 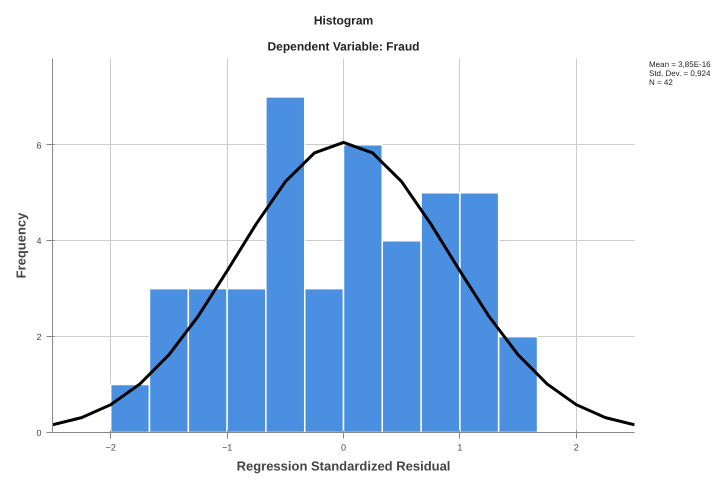 I want to click on text: N = 42, so click(x=661, y=82).